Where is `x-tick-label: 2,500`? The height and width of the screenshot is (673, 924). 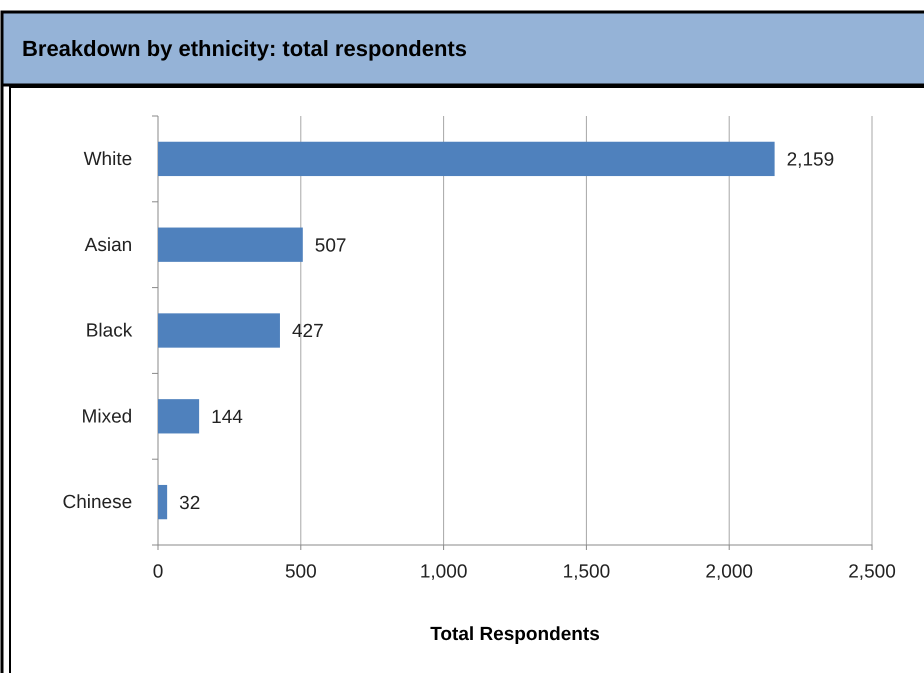 x-tick-label: 2,500 is located at coordinates (872, 572).